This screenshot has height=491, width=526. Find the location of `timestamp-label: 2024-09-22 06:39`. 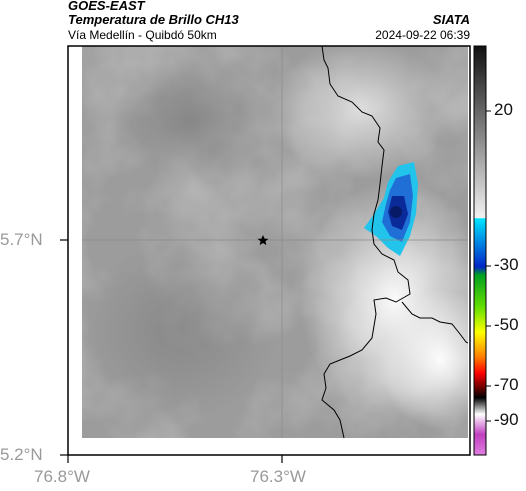

timestamp-label: 2024-09-22 06:39 is located at coordinates (422, 35).